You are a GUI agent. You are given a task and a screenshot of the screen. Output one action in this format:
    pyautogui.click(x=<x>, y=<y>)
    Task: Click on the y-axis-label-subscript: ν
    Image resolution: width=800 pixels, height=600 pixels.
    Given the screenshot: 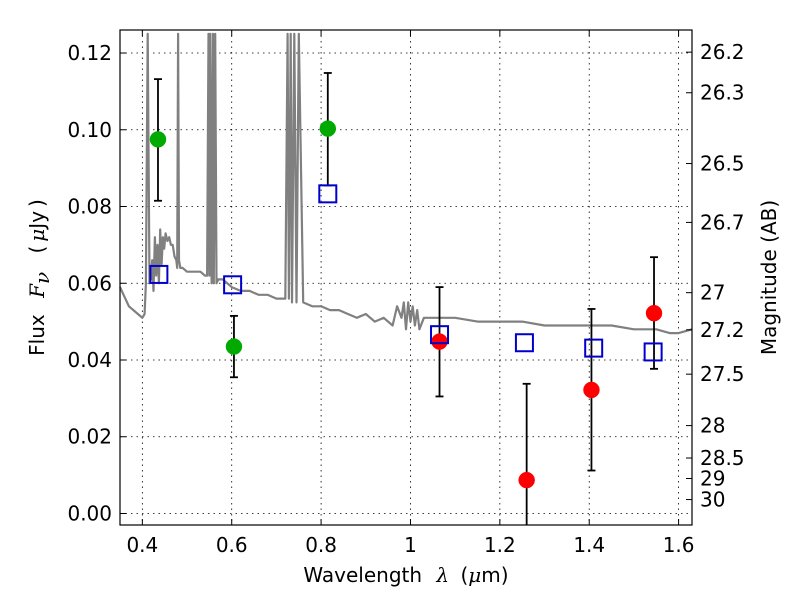 What is the action you would take?
    pyautogui.click(x=42, y=278)
    